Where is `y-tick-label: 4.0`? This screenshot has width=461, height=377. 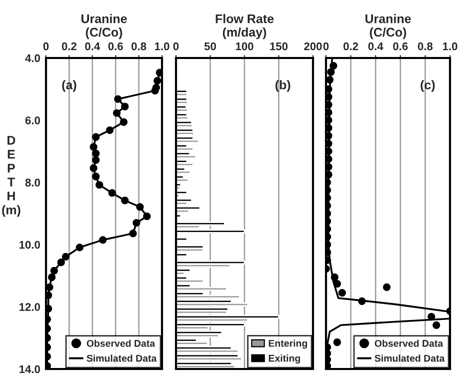 y-tick-label: 4.0 is located at coordinates (32, 58).